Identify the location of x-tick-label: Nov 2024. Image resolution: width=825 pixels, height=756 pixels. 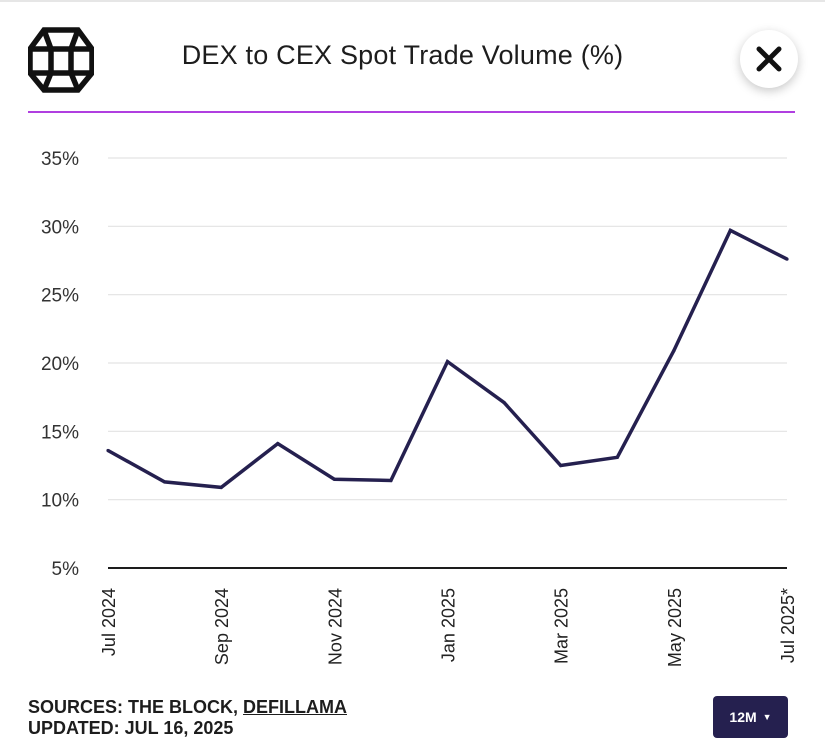
(335, 626).